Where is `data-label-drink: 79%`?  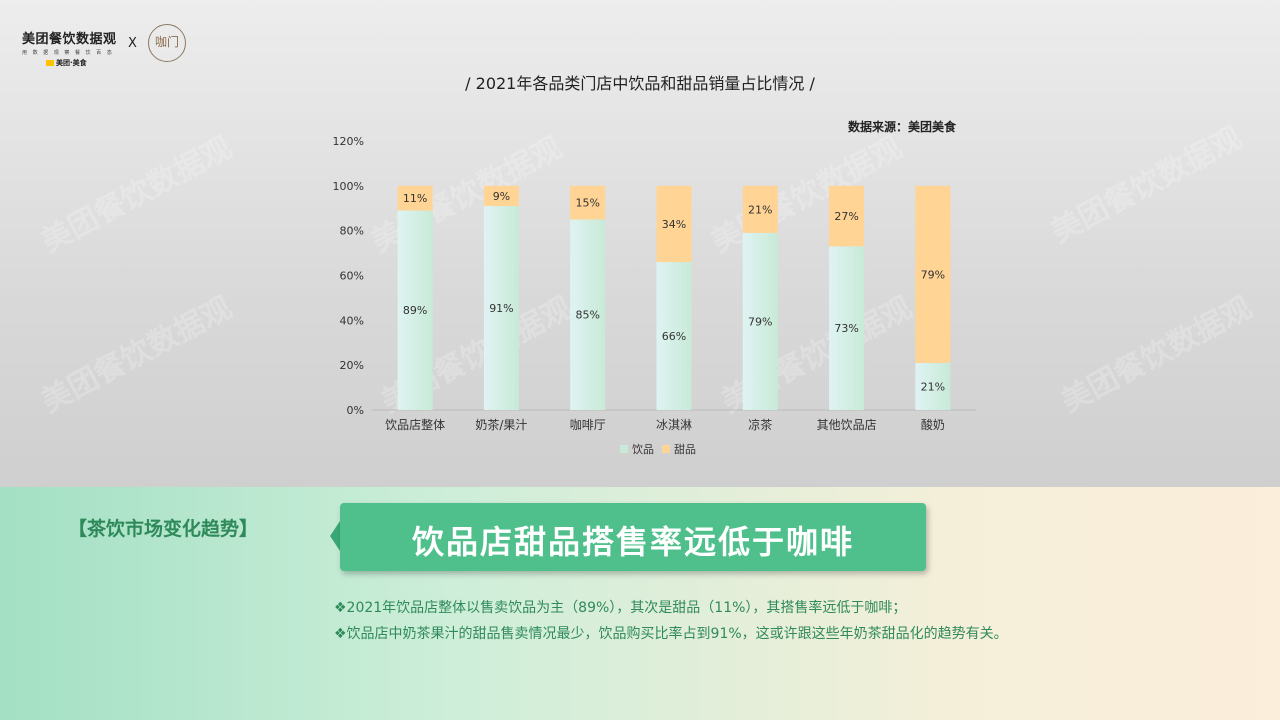 data-label-drink: 79% is located at coordinates (760, 321).